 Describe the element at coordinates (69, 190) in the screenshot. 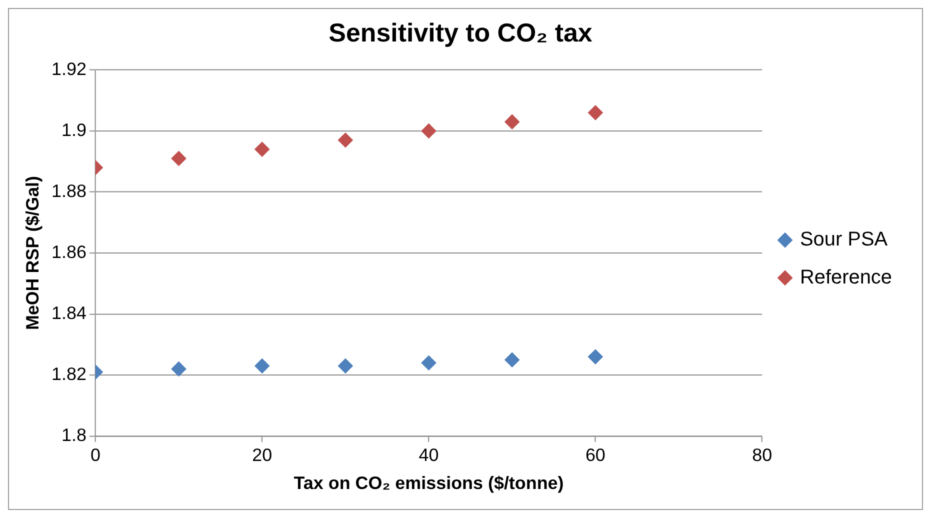

I see `y-tick-label: 1.88` at that location.